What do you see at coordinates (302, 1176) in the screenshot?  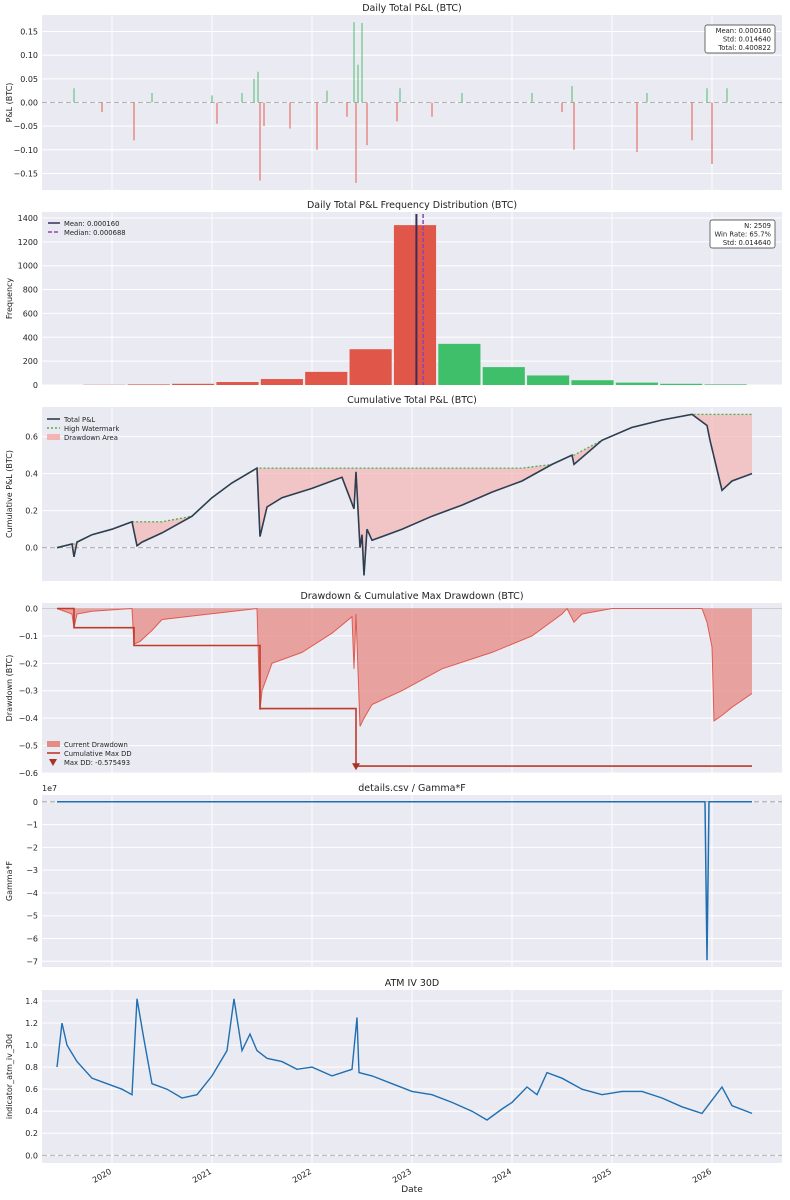 I see `x-tick-label: 2022` at bounding box center [302, 1176].